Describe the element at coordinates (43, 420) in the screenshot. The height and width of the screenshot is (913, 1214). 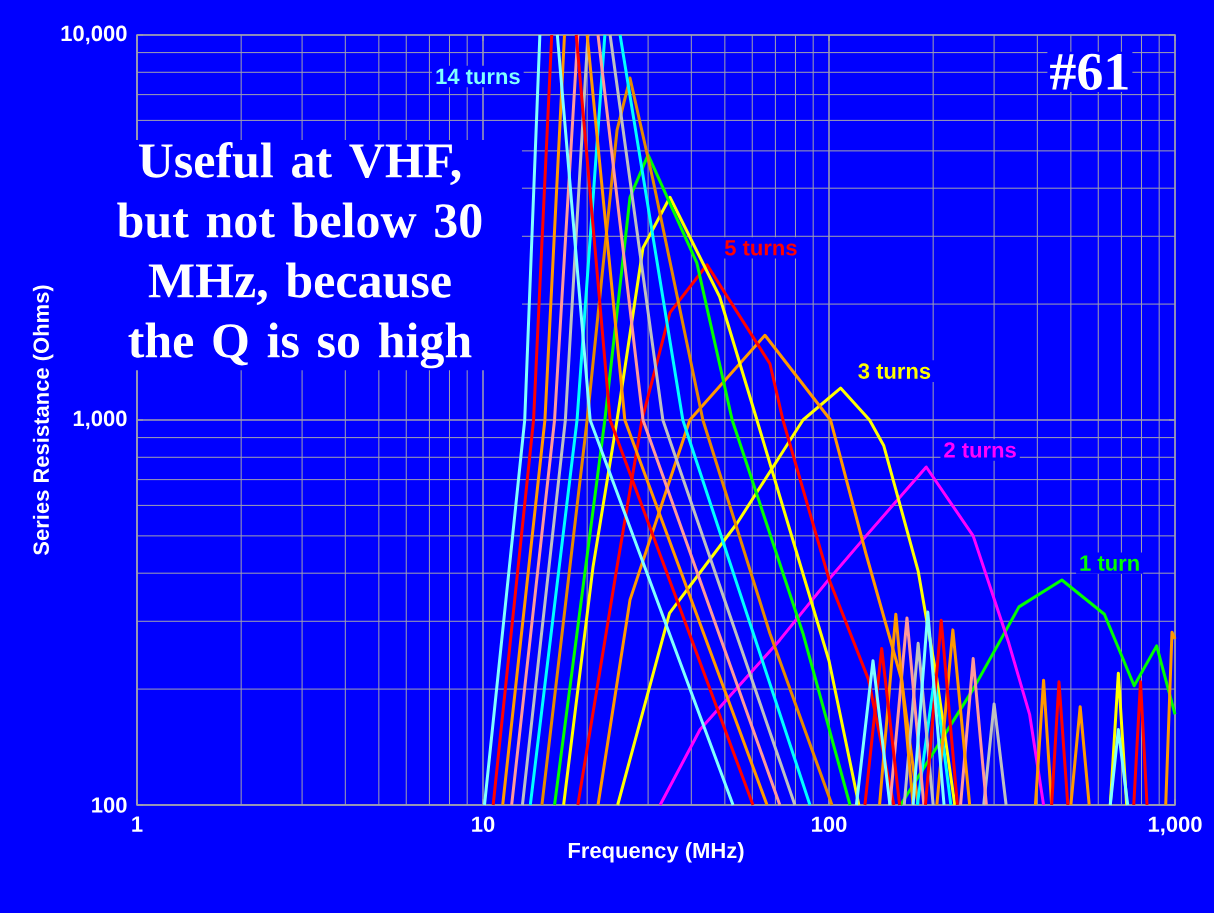
I see `y-axis-title: Series Resistance (Ohms)` at that location.